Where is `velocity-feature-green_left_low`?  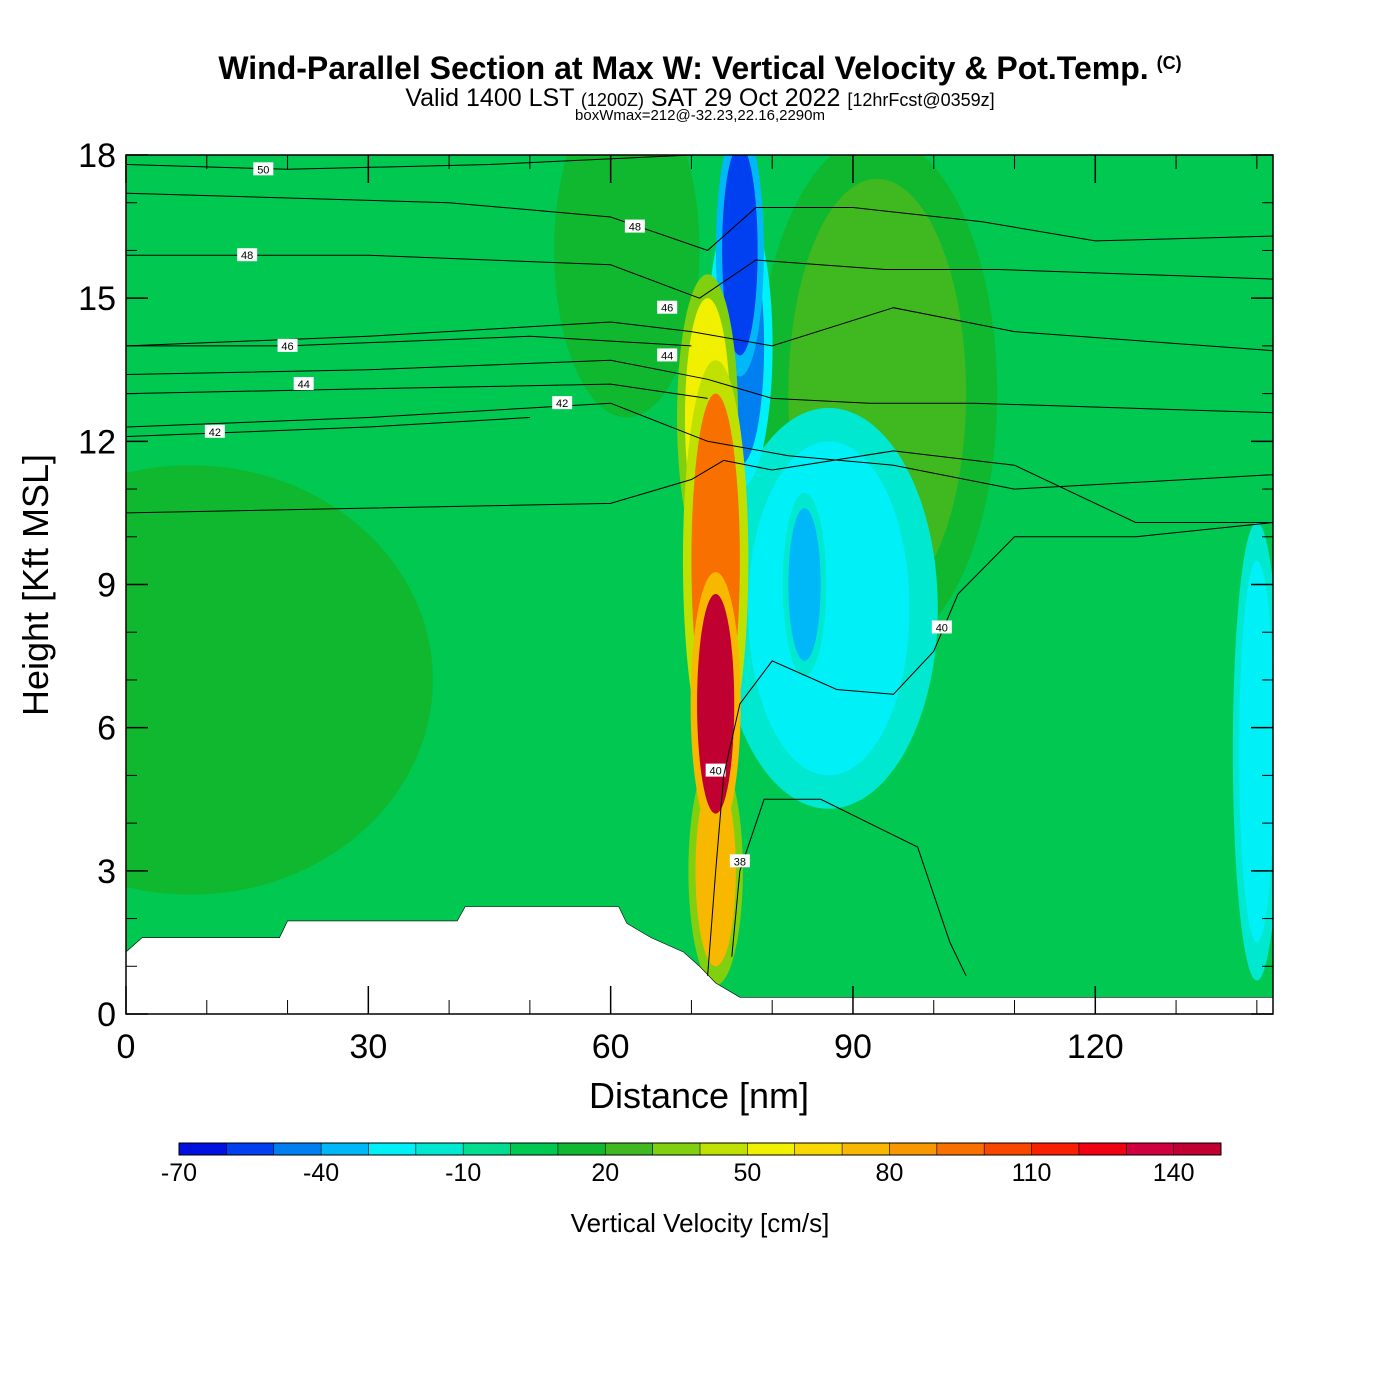
velocity-feature-green_left_low is located at coordinates (279, 680).